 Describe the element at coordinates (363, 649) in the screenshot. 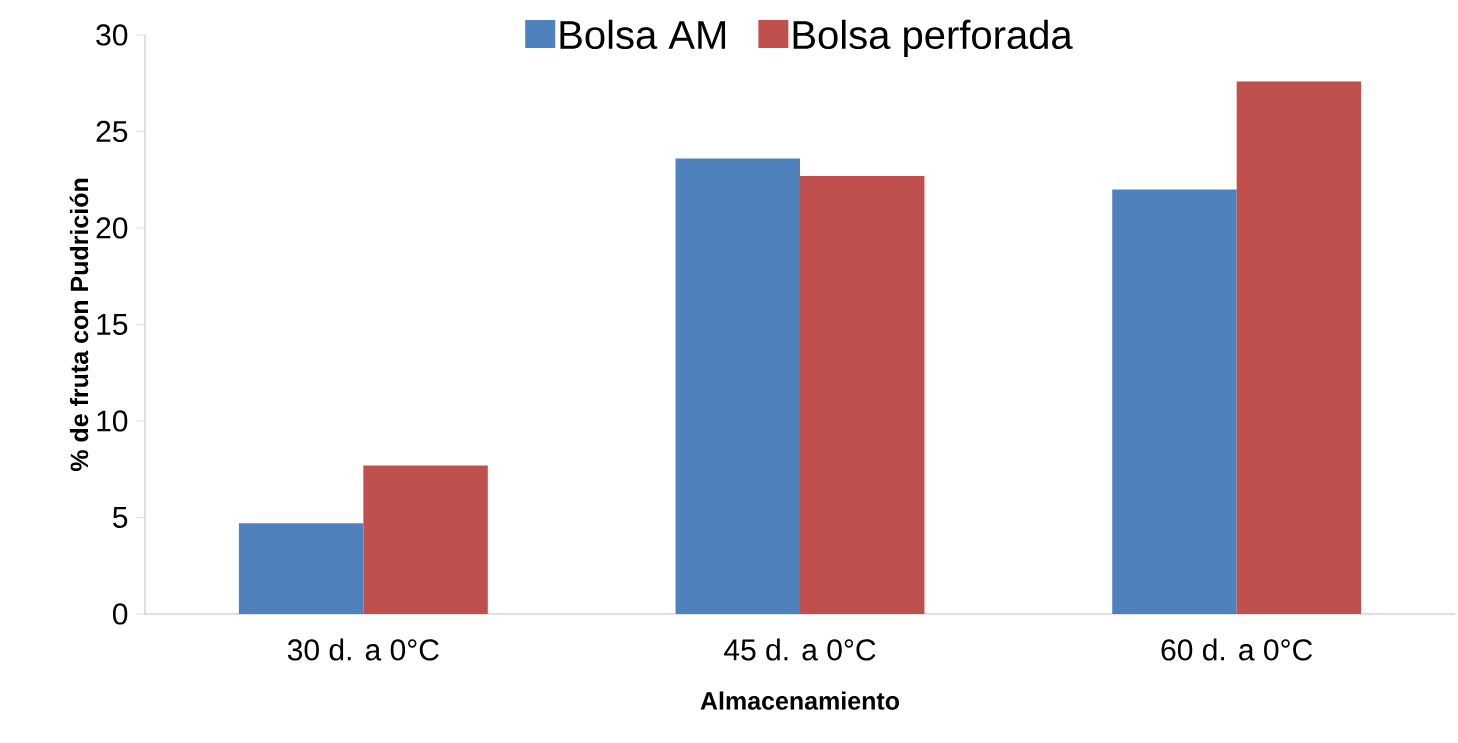

I see `x-tick-label: 30 d. a 0°C` at that location.